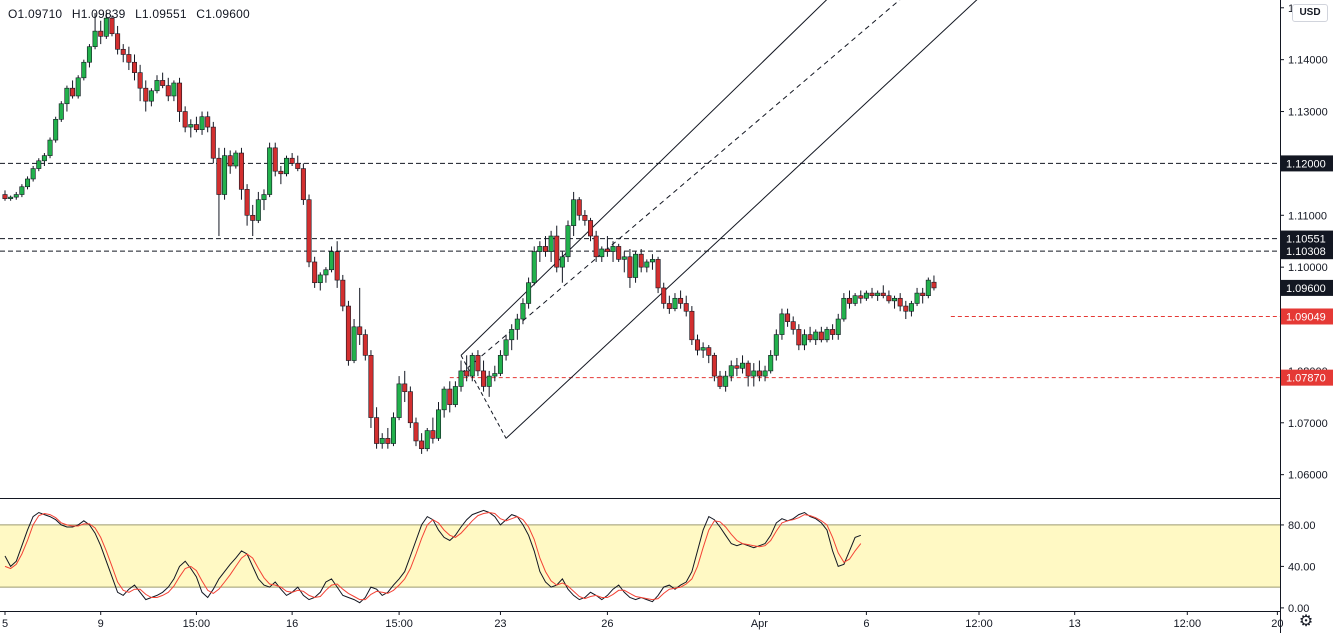  What do you see at coordinates (1307, 287) in the screenshot?
I see `current-price-badge` at bounding box center [1307, 287].